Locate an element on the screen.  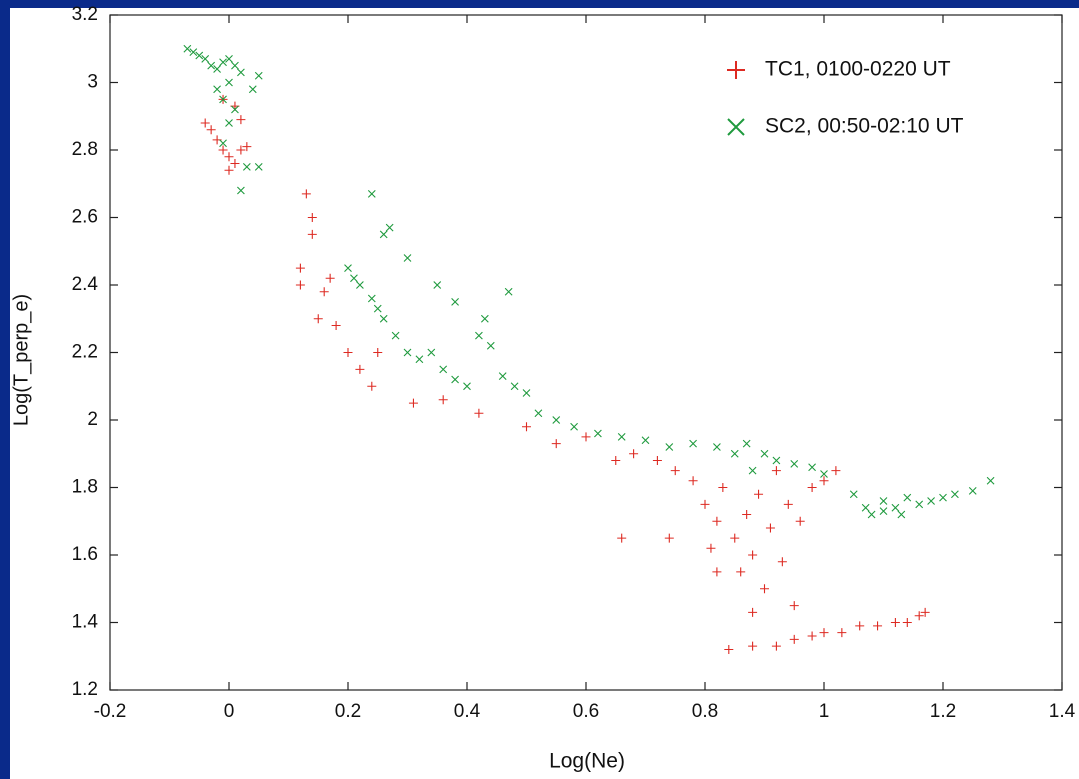
y-axis-label: Log(T_perp_e) is located at coordinates (21, 360).